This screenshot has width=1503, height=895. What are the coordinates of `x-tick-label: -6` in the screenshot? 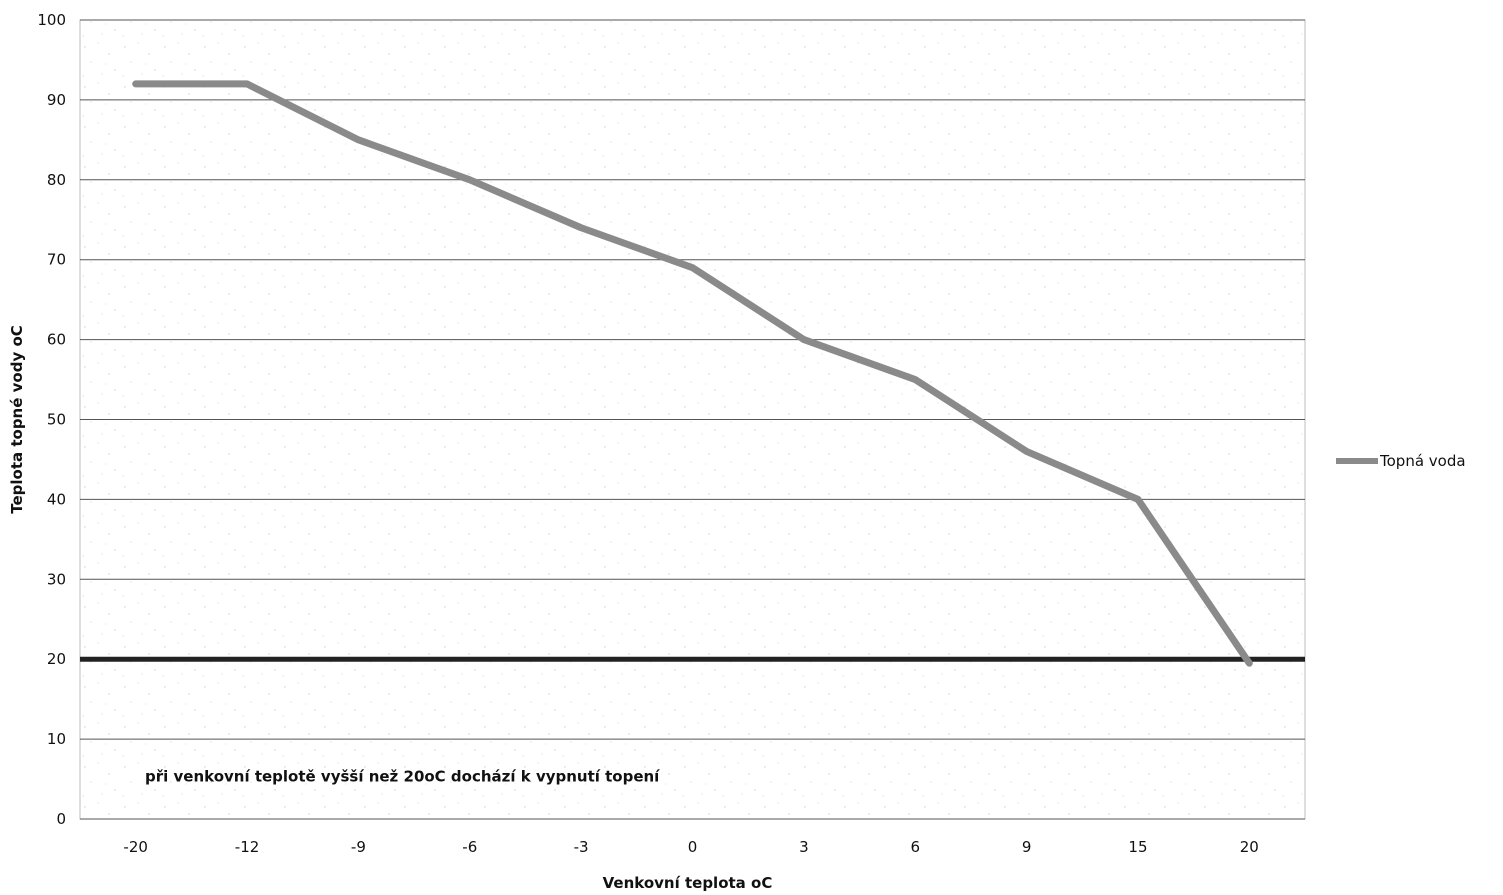 It's located at (469, 847).